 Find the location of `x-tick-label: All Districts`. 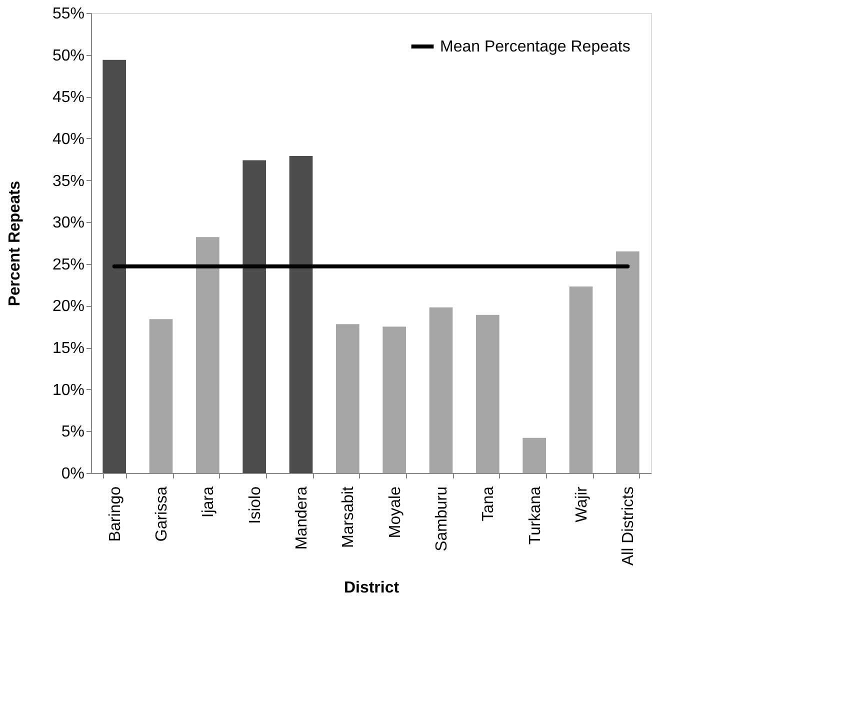

x-tick-label: All Districts is located at coordinates (629, 526).